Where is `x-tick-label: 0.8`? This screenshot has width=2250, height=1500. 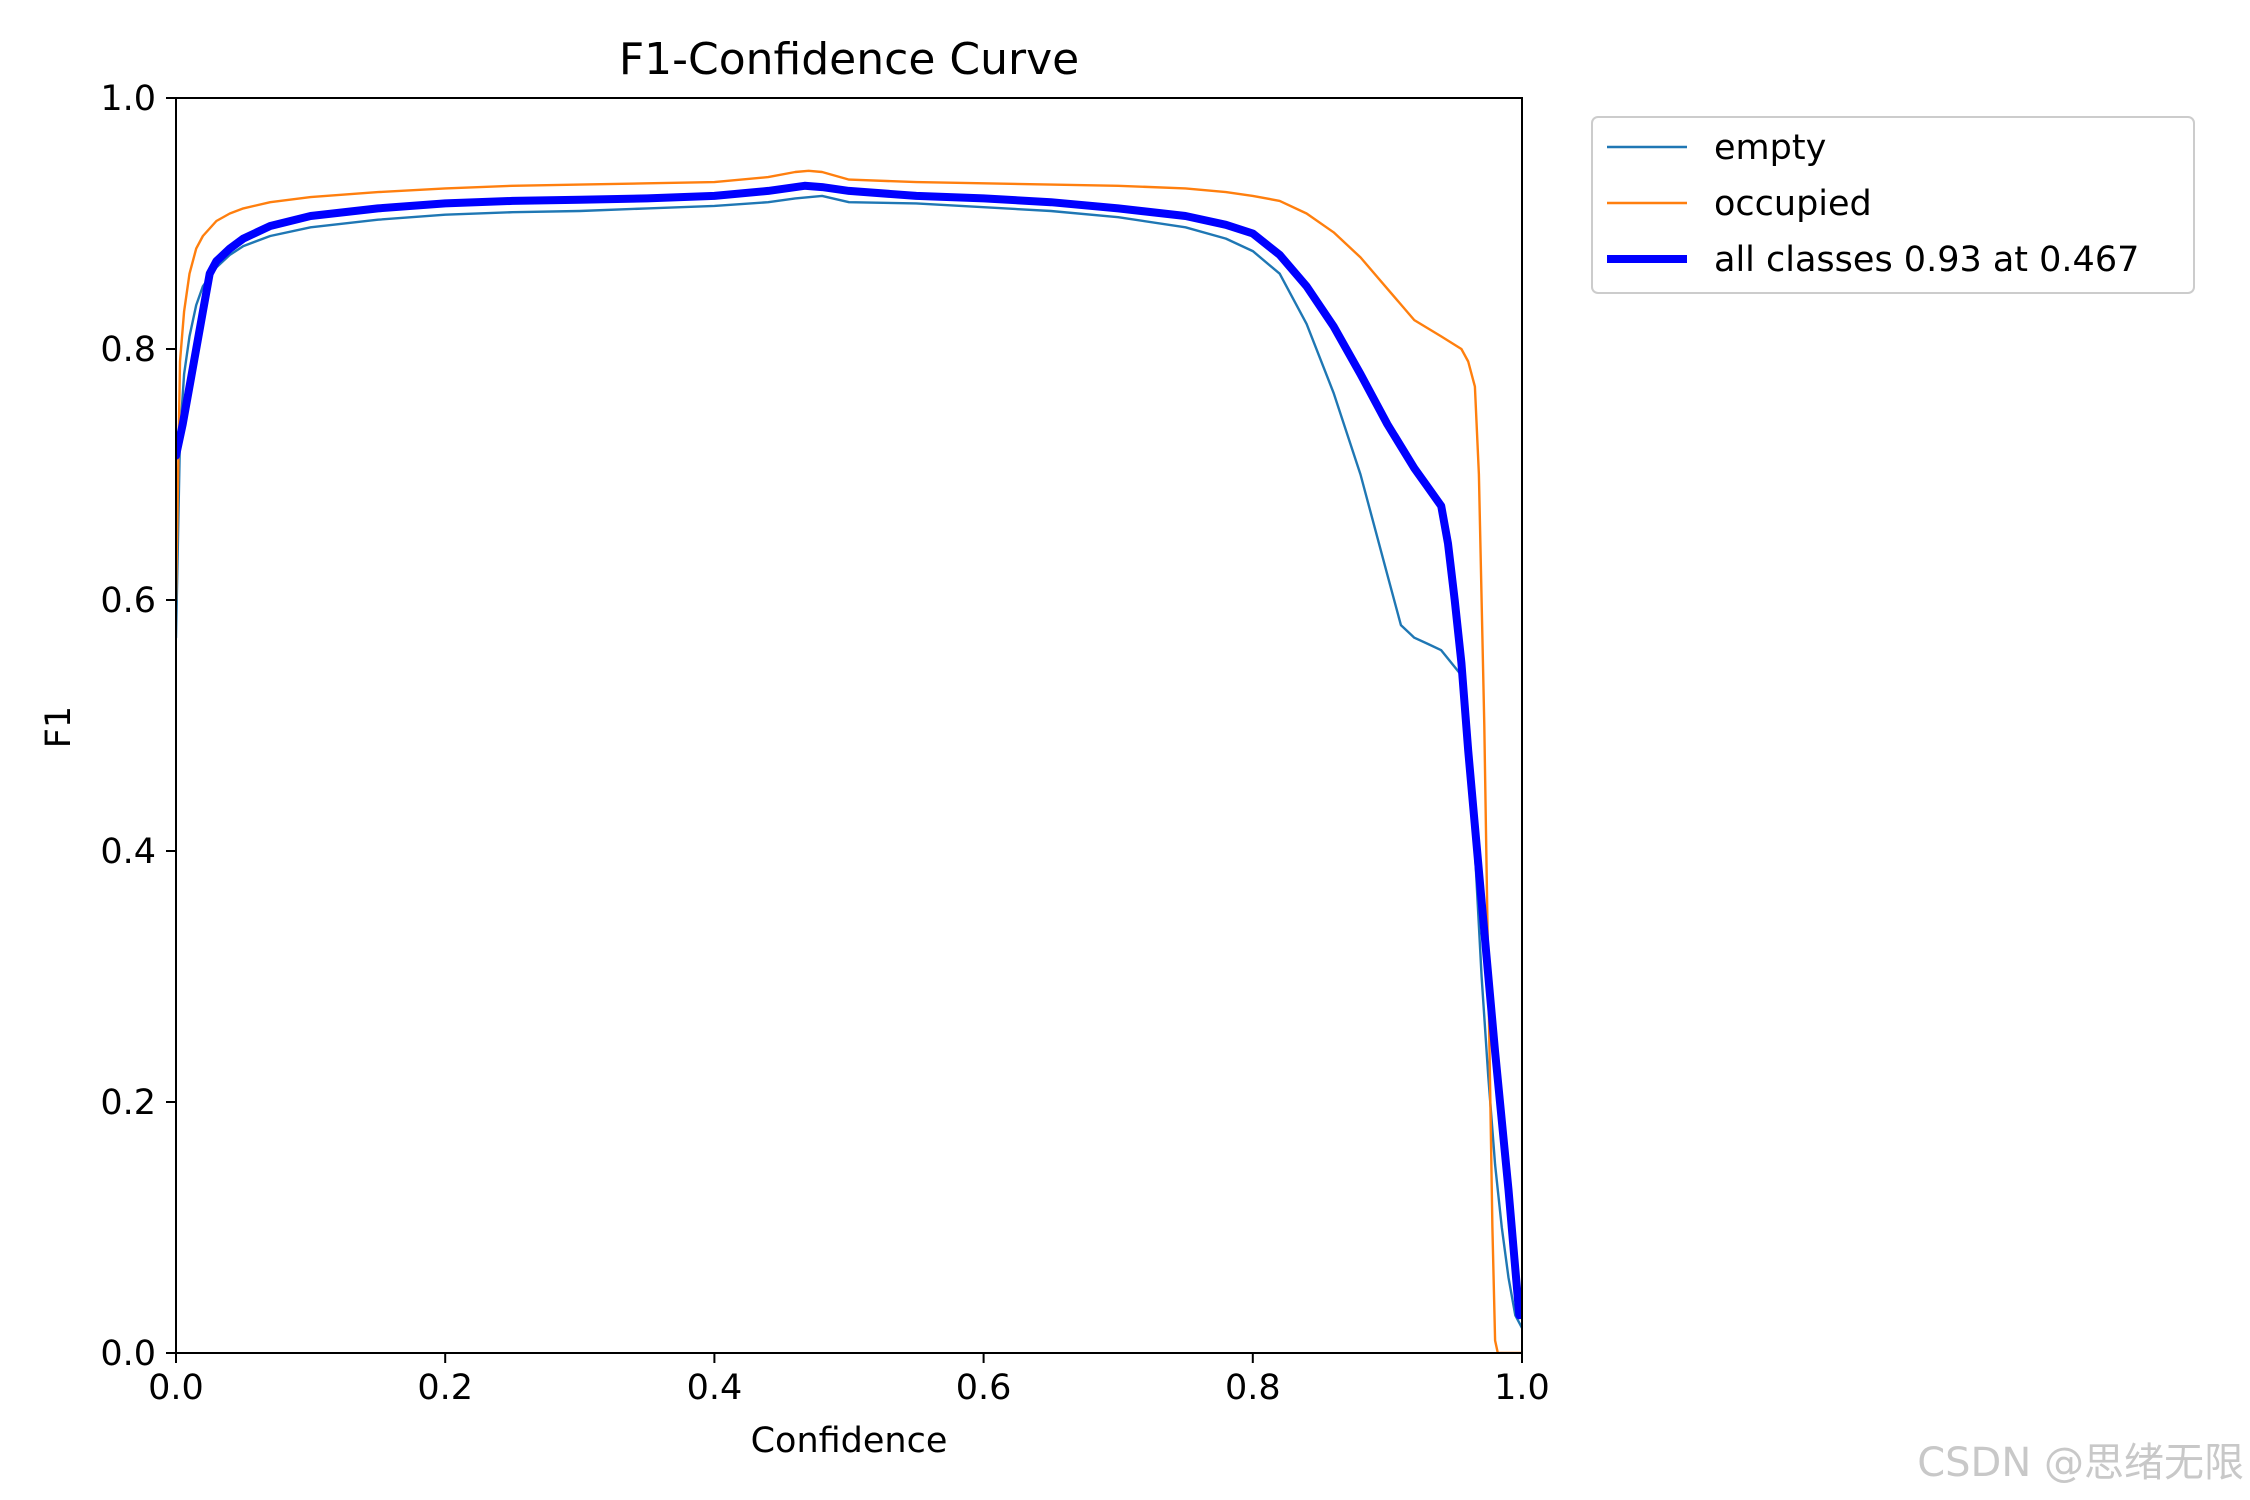
x-tick-label: 0.8 is located at coordinates (1253, 1388).